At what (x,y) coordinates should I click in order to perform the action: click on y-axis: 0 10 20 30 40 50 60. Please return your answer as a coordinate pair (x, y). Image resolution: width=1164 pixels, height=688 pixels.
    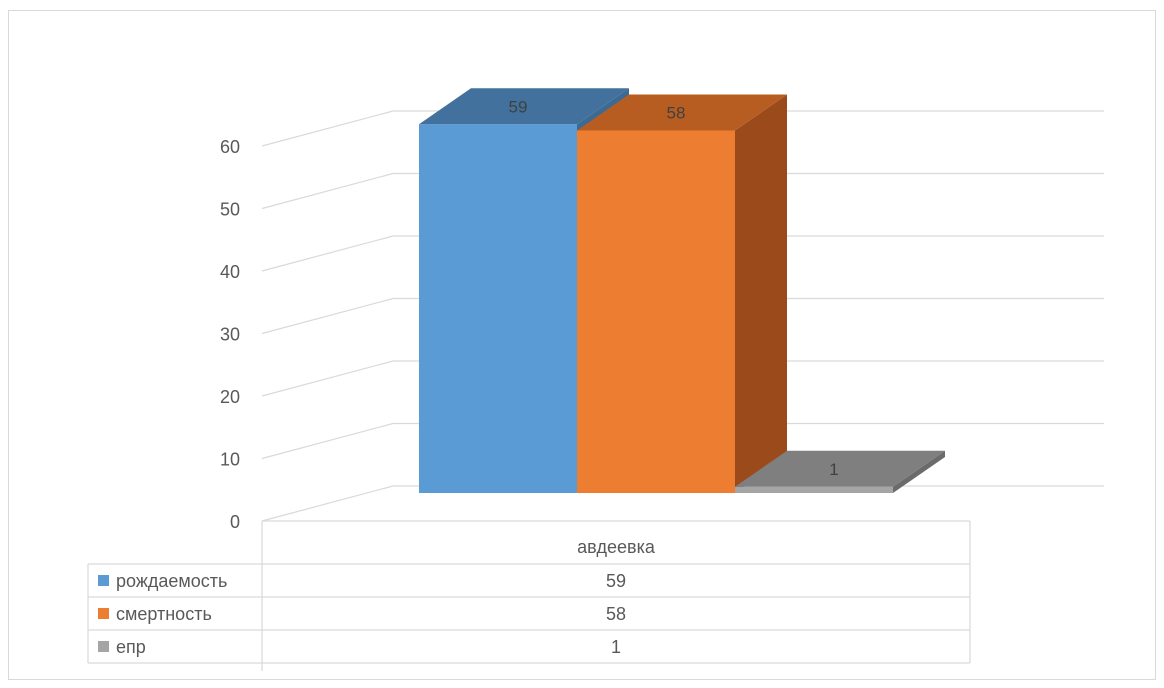
    Looking at the image, I should click on (230, 334).